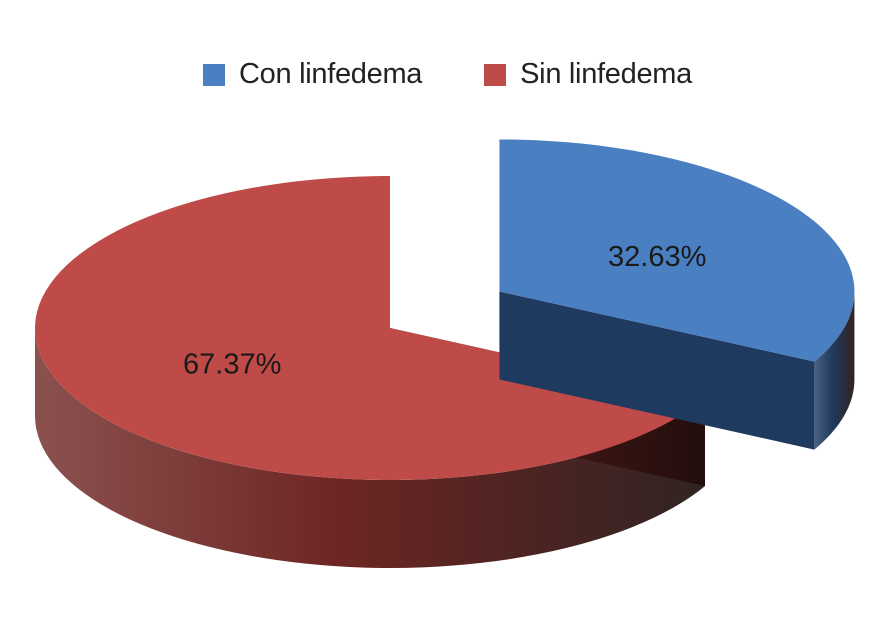 The height and width of the screenshot is (620, 895). Describe the element at coordinates (447, 74) in the screenshot. I see `legend: Con linfedema Sin linfedema` at that location.